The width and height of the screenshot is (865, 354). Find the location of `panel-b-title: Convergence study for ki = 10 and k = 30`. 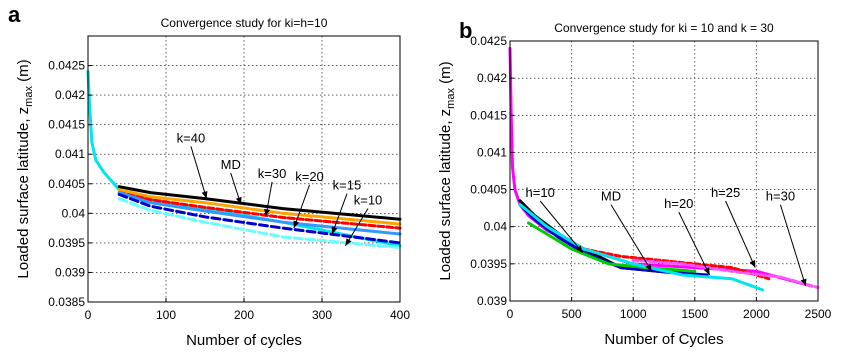

panel-b-title: Convergence study for ki = 10 and k = 30 is located at coordinates (664, 28).